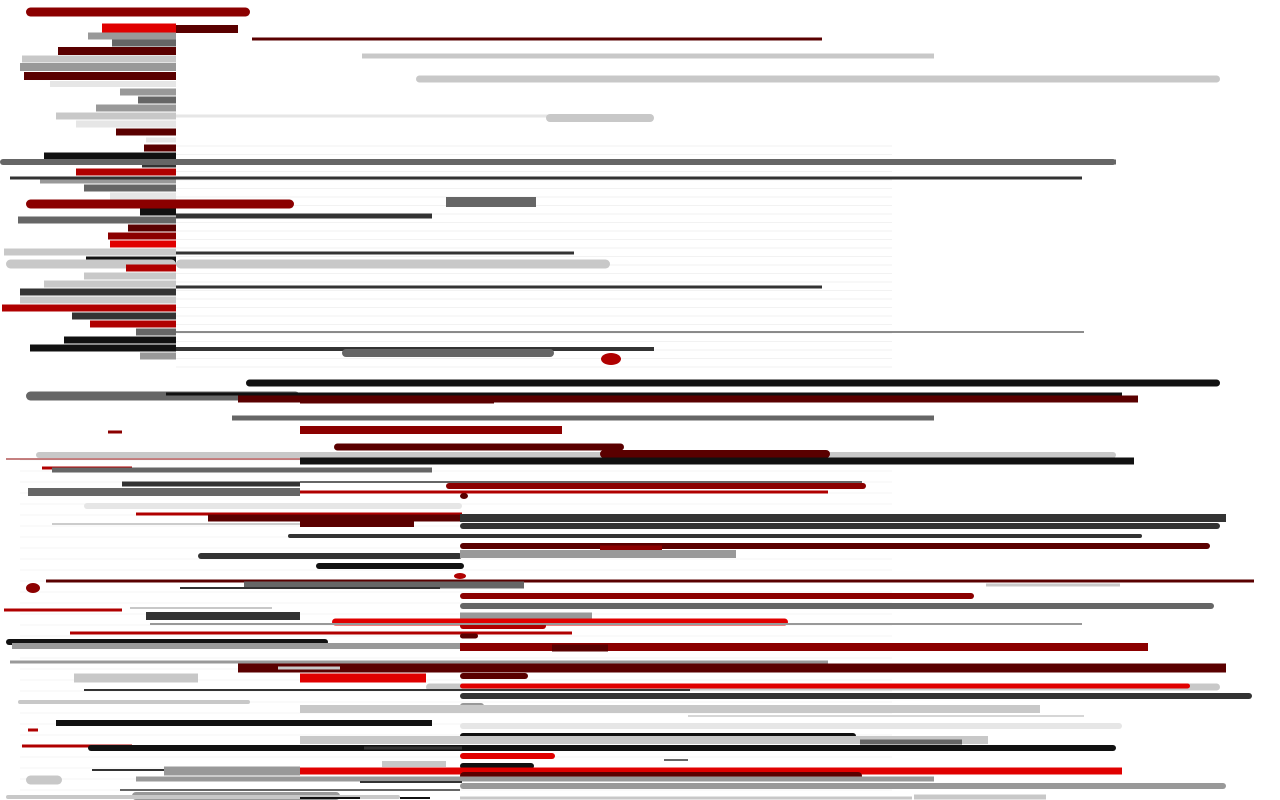 This screenshot has width=1280, height=800. I want to click on maroon-dot-icon, so click(464, 496).